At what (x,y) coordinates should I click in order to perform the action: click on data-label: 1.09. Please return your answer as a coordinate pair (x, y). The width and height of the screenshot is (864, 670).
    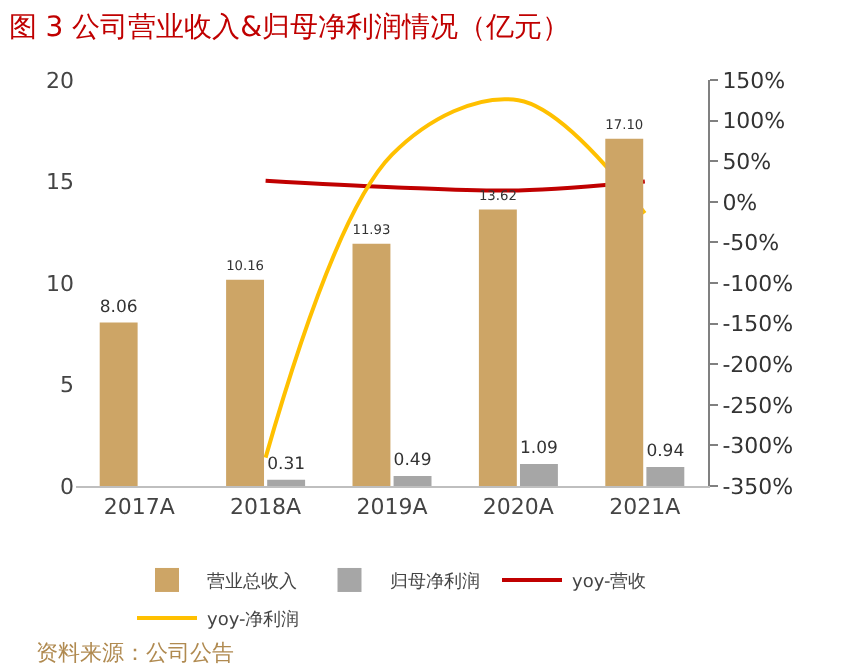
    Looking at the image, I should click on (539, 449).